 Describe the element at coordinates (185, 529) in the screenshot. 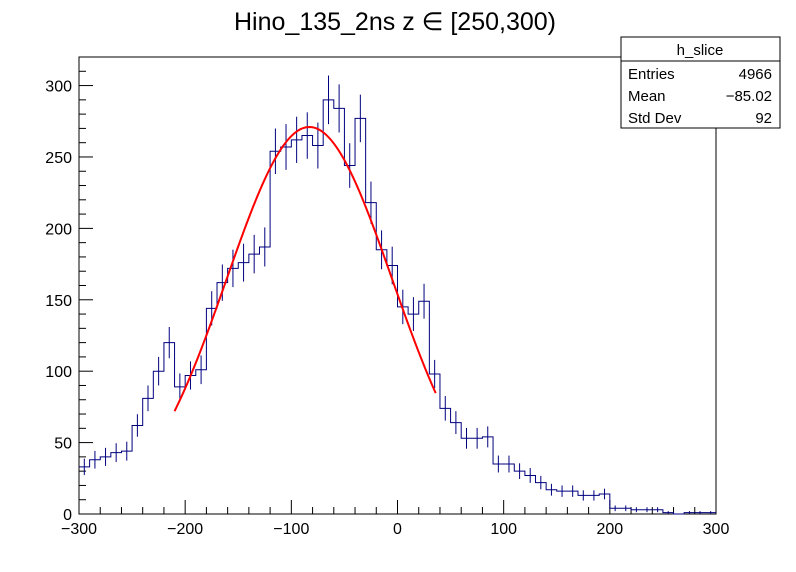

I see `x-tick-label: −200` at that location.